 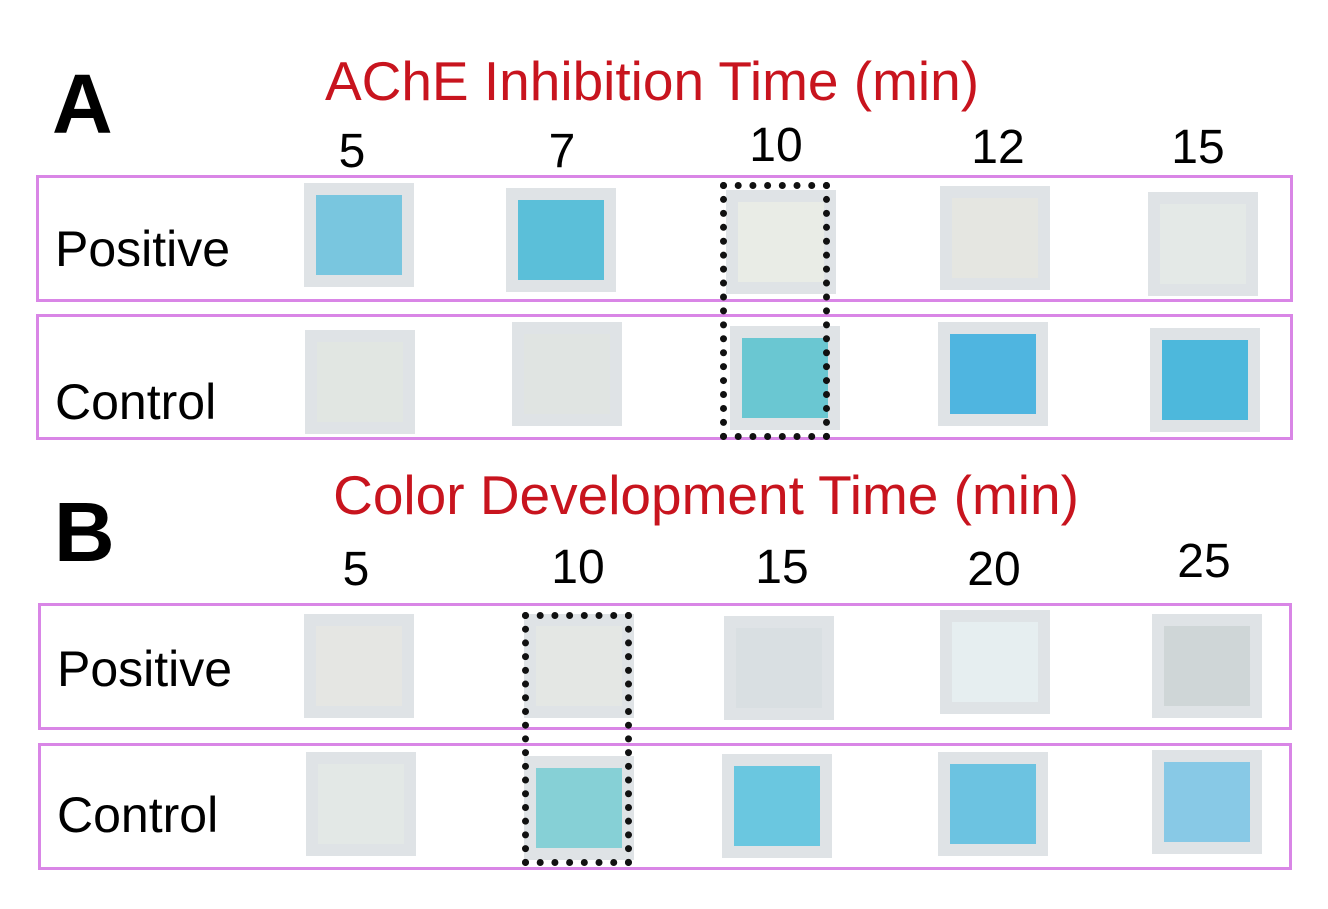 I want to click on panel-b-title: Color Development Time (min), so click(x=706, y=495).